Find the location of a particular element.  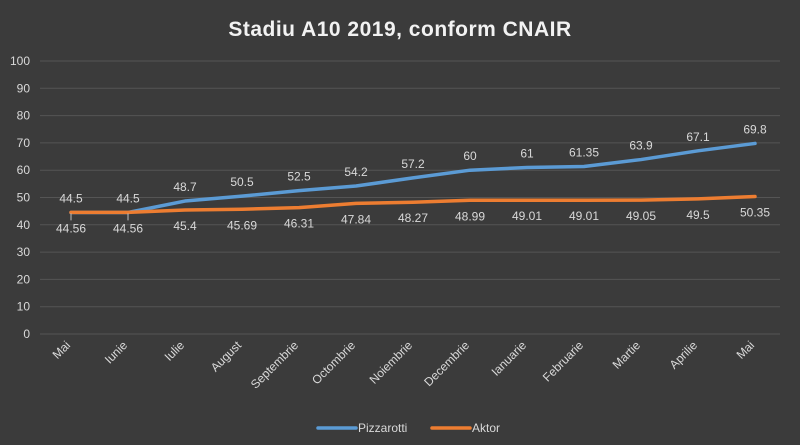

data-label-pizzarotti: 50.5 is located at coordinates (242, 182).